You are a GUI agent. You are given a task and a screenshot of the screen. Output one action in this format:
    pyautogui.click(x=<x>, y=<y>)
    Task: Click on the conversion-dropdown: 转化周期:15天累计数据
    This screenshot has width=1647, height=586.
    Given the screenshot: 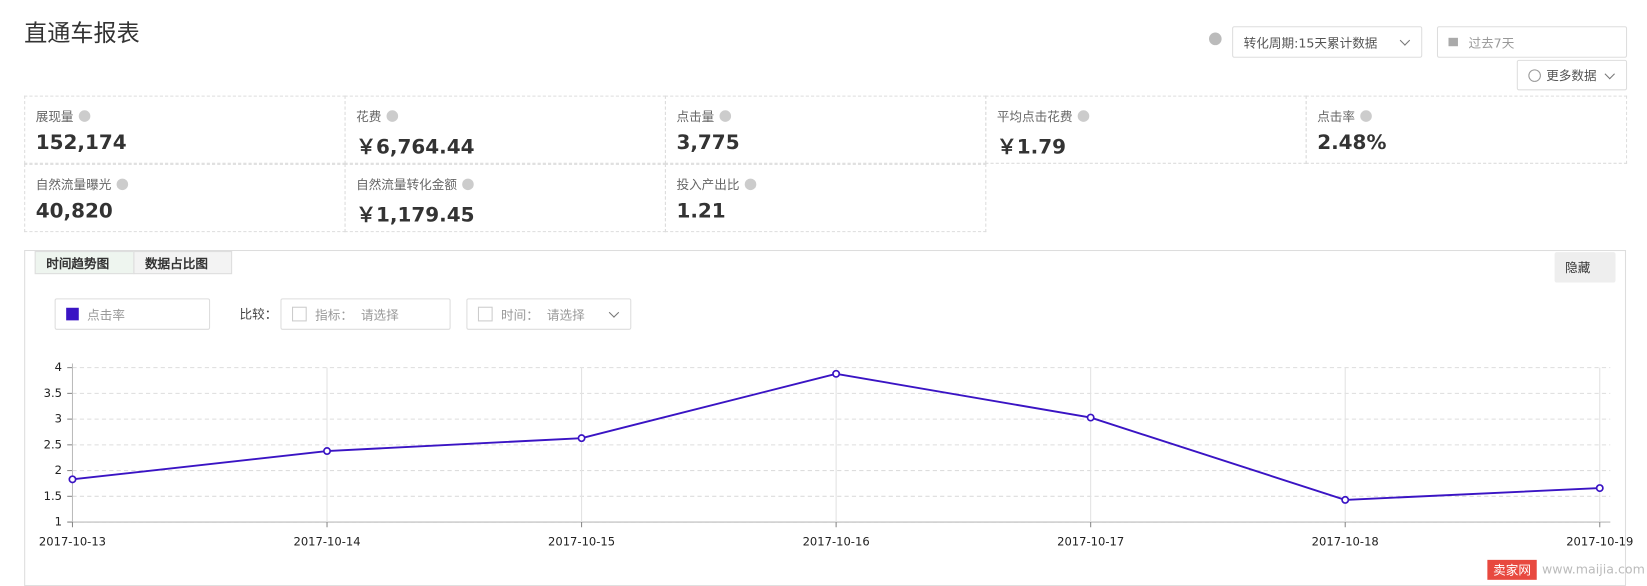 What is the action you would take?
    pyautogui.click(x=1327, y=42)
    